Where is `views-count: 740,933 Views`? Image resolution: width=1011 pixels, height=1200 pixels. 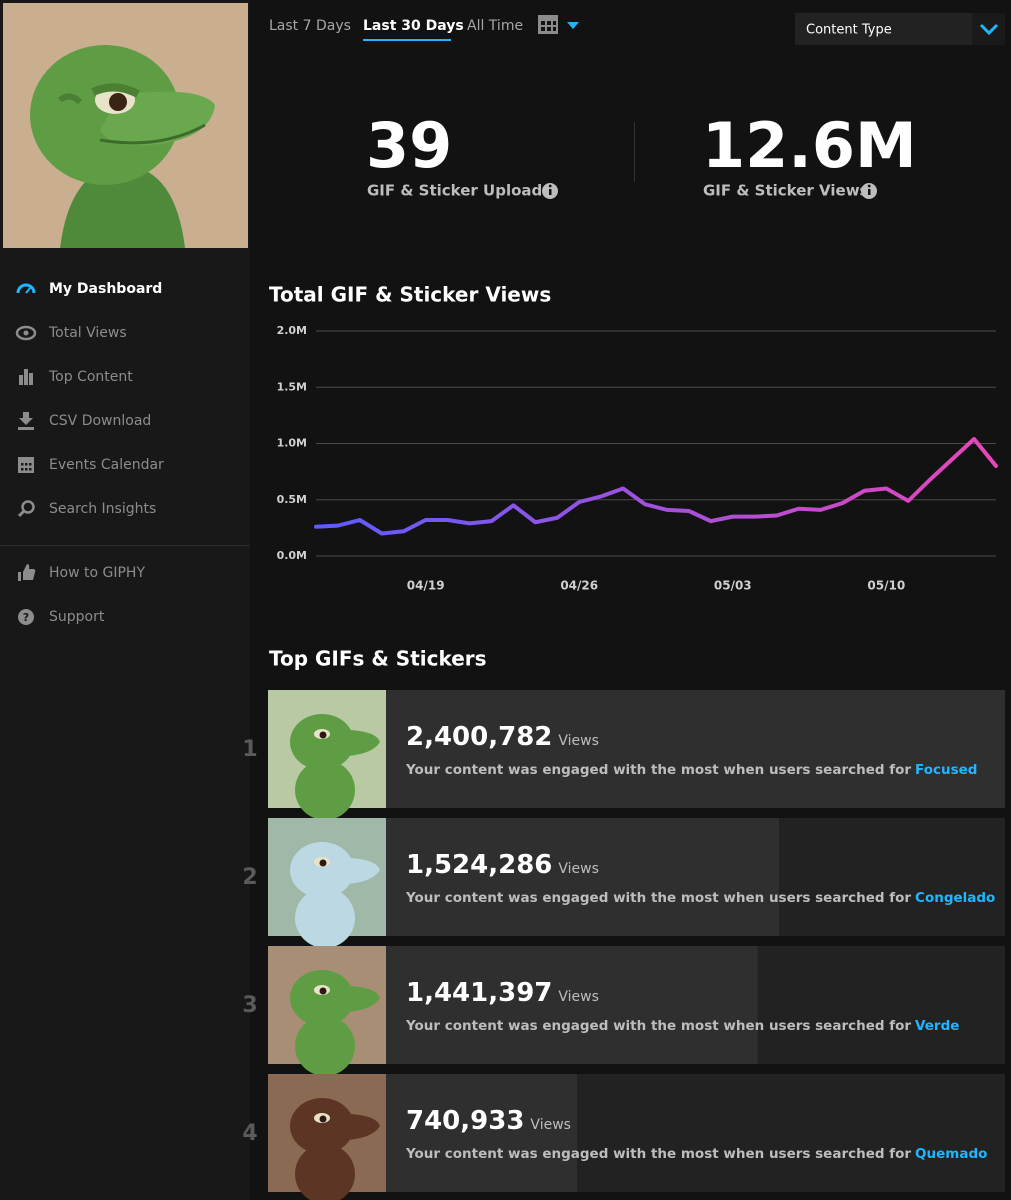
views-count: 740,933 Views is located at coordinates (488, 1121).